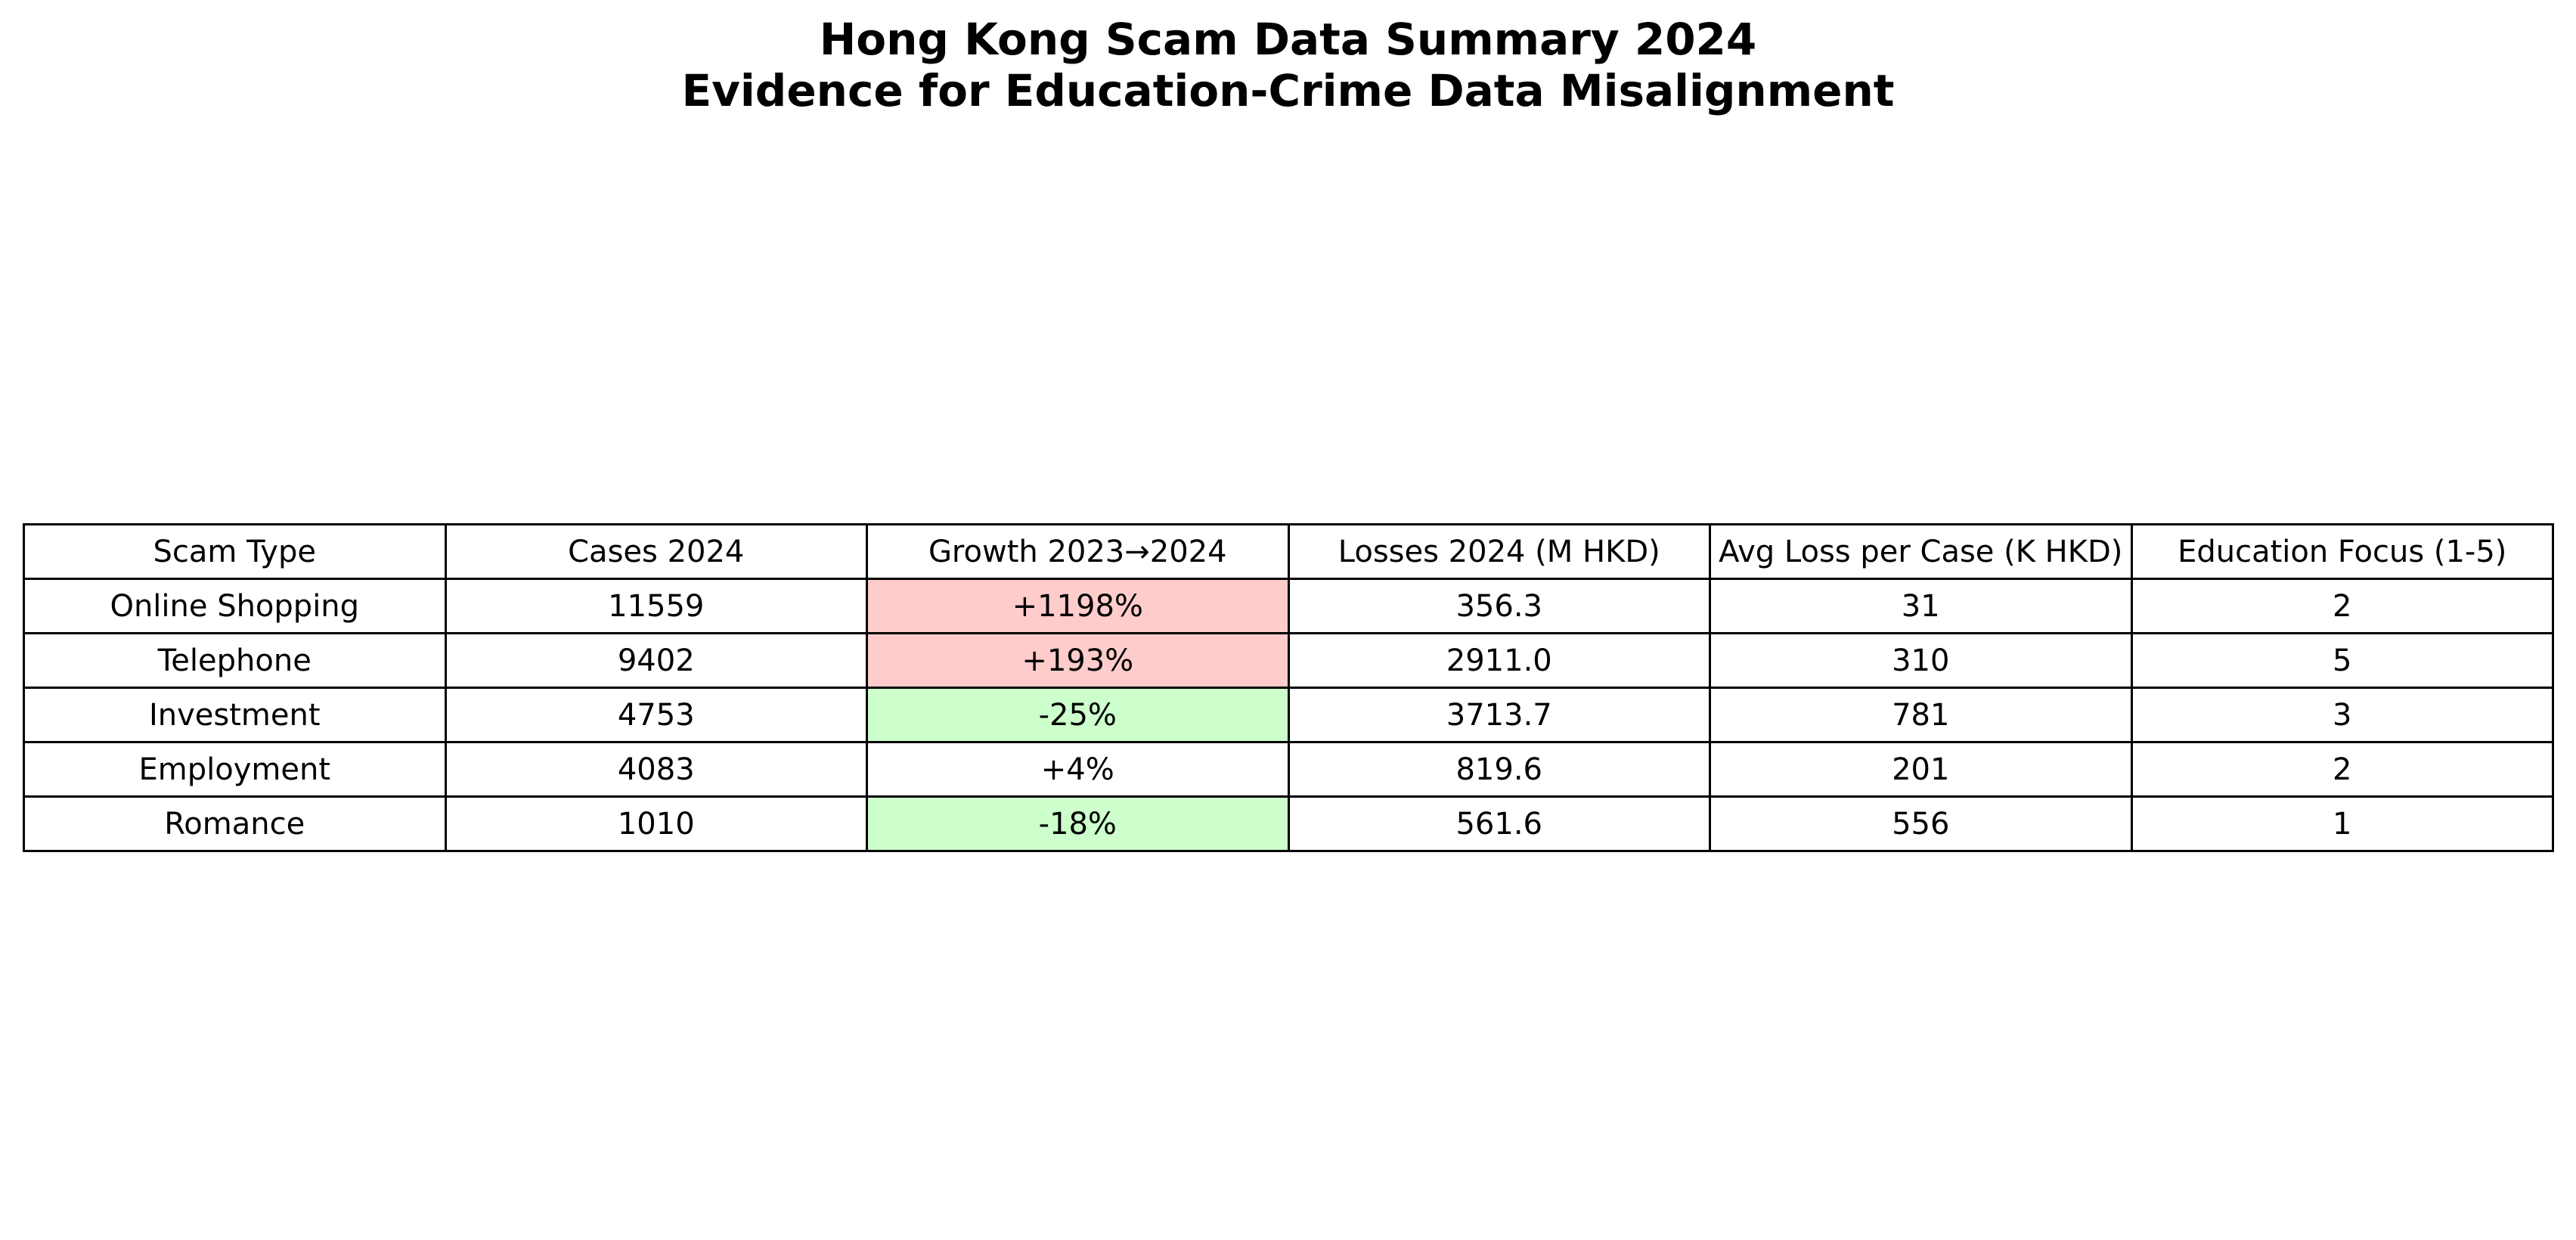  What do you see at coordinates (235, 715) in the screenshot?
I see `cell-scam-type: Investment` at bounding box center [235, 715].